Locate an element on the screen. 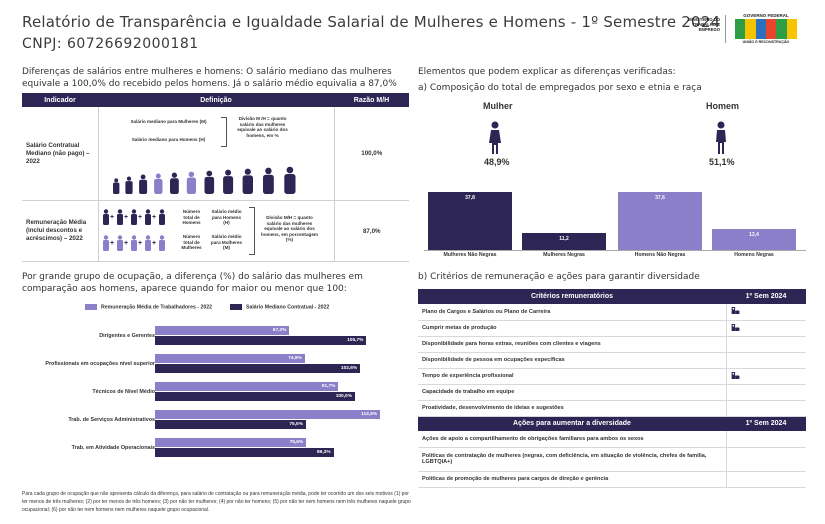  people-icons: + + + + + + + + is located at coordinates (133, 230).